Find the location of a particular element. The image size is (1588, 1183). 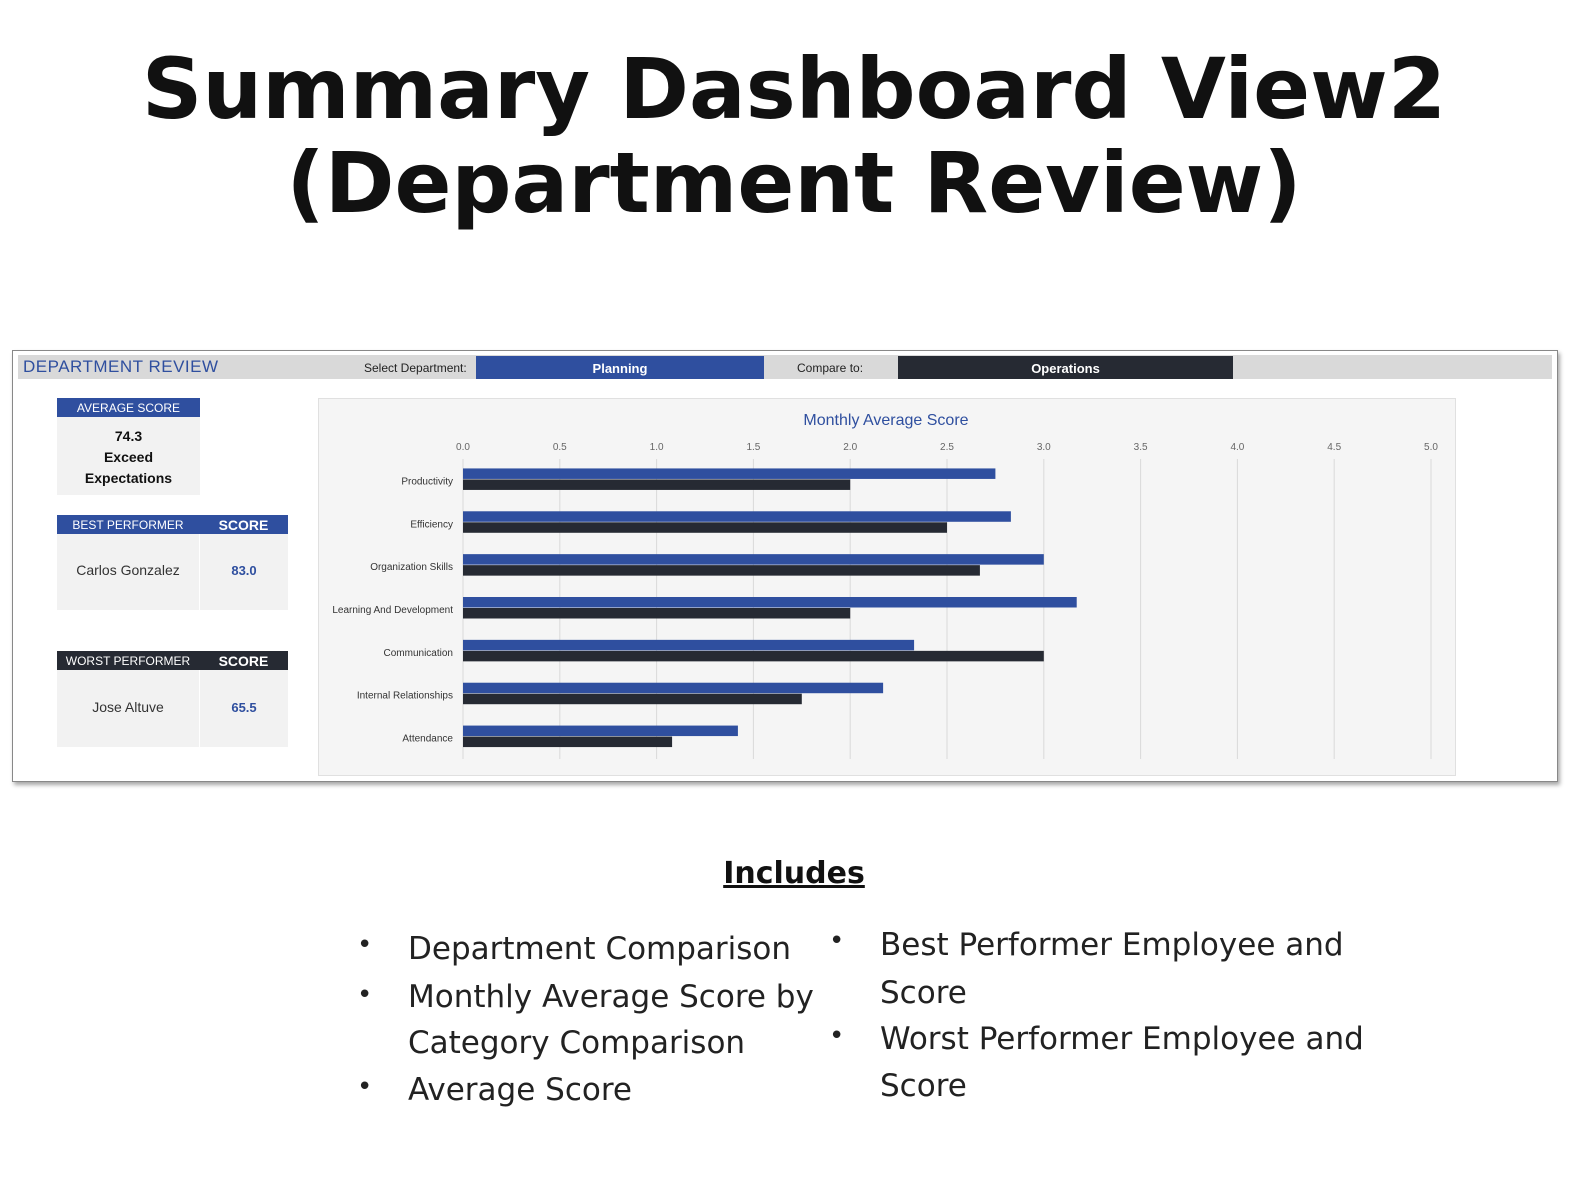

best-performer-header: BEST PERFORMER SCORE is located at coordinates (172, 524).